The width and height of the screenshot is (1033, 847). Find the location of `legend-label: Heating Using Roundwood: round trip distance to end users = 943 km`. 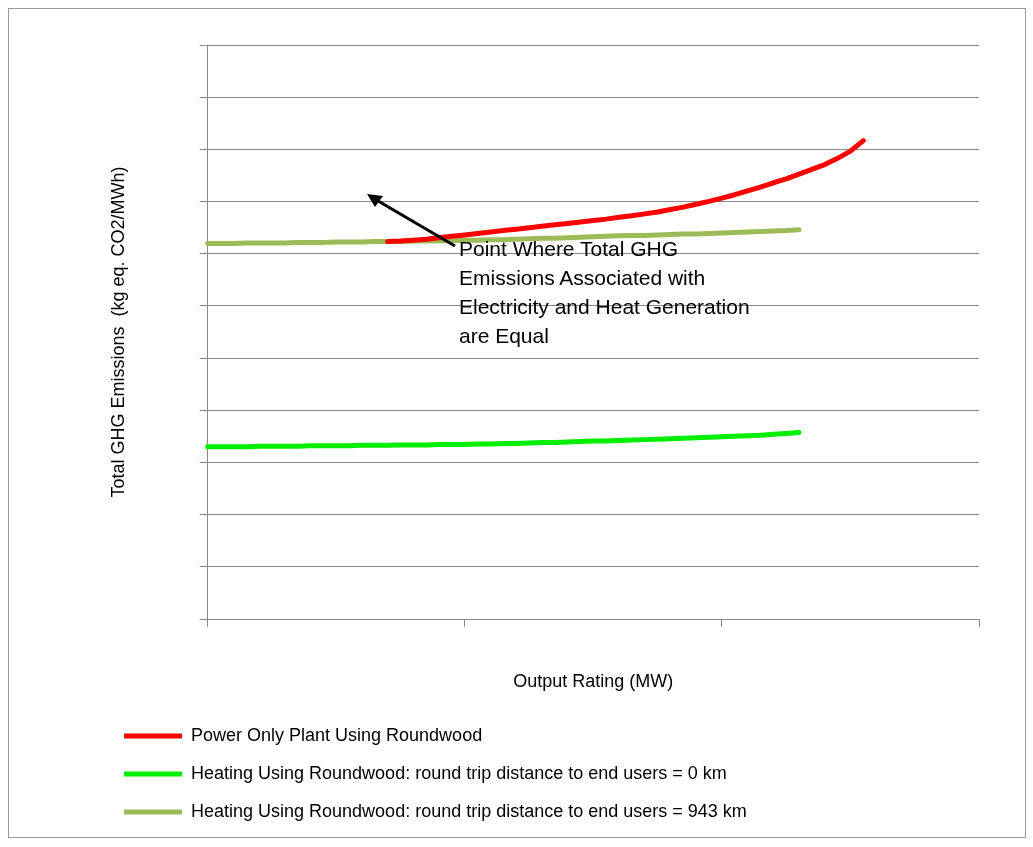

legend-label: Heating Using Roundwood: round trip distance to end users = 943 km is located at coordinates (469, 810).